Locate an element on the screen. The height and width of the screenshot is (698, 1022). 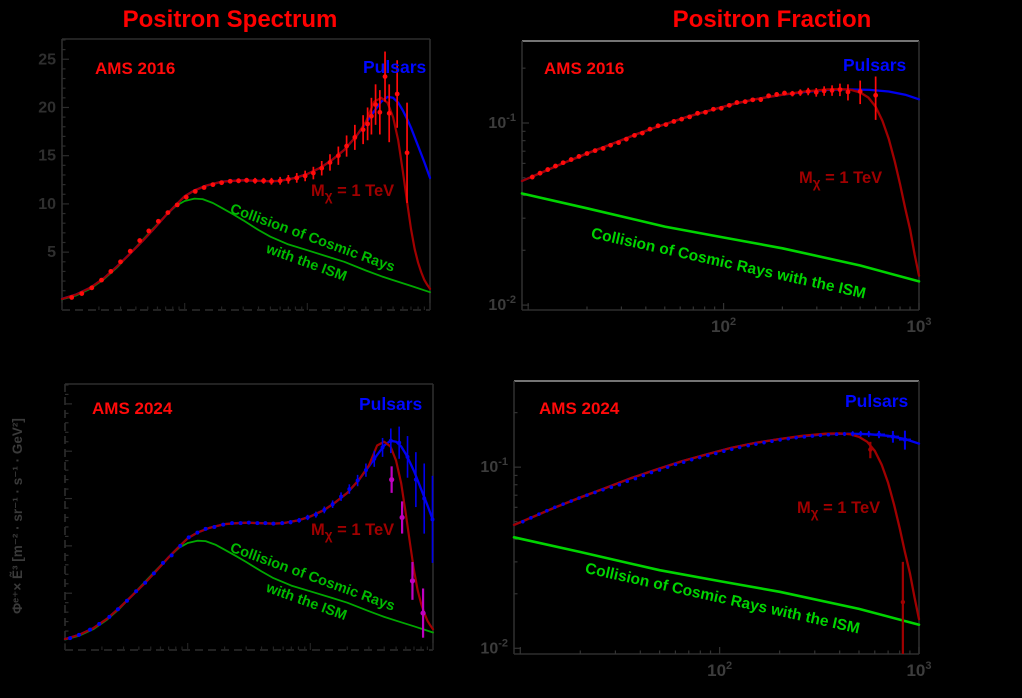
pulsars-label-spectrum-2016: Pulsars is located at coordinates (395, 67).